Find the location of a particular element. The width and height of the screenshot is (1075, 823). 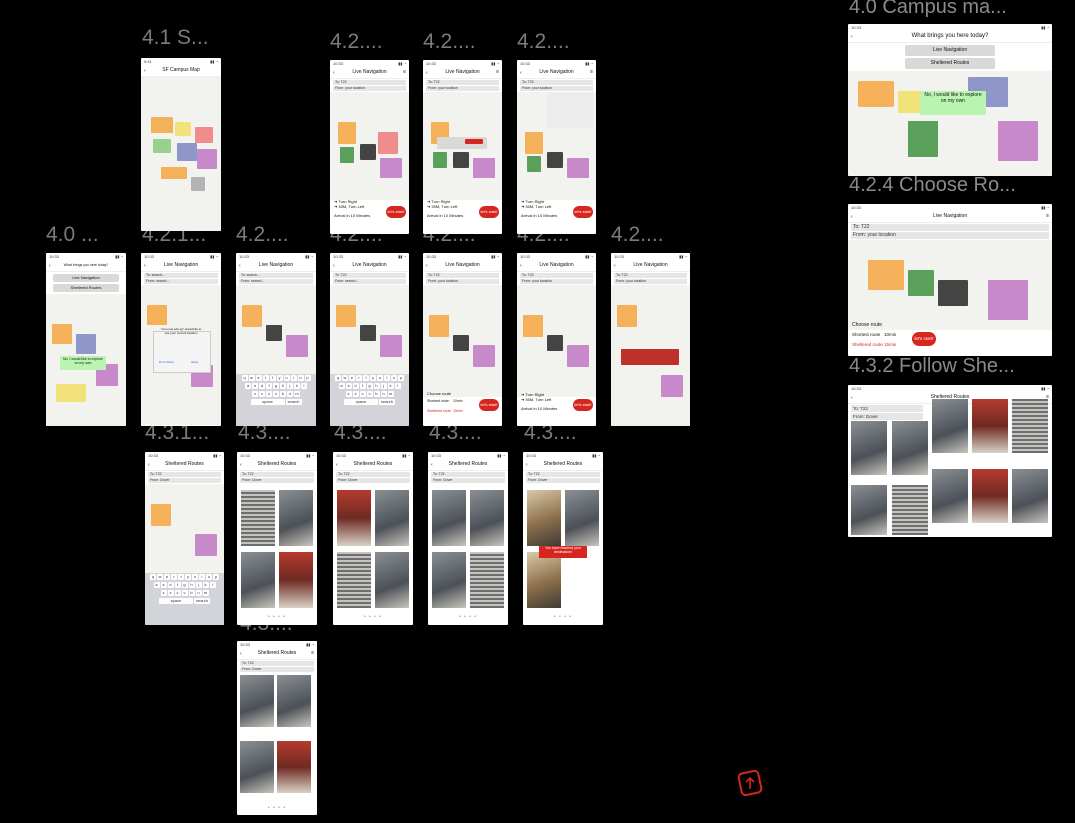

keyboard-key: o is located at coordinates (300, 378).